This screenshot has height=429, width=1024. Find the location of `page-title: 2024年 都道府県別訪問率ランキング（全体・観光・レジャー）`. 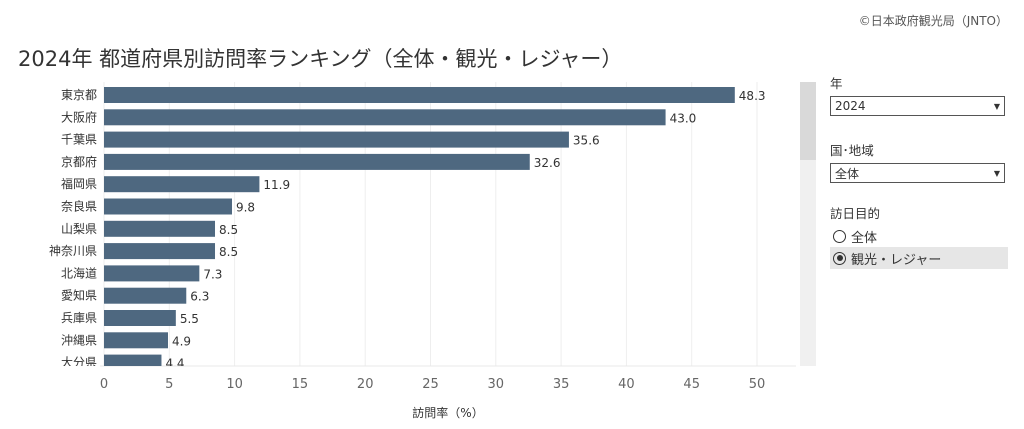

page-title: 2024年 都道府県別訪問率ランキング（全体・観光・レジャー） is located at coordinates (320, 59).